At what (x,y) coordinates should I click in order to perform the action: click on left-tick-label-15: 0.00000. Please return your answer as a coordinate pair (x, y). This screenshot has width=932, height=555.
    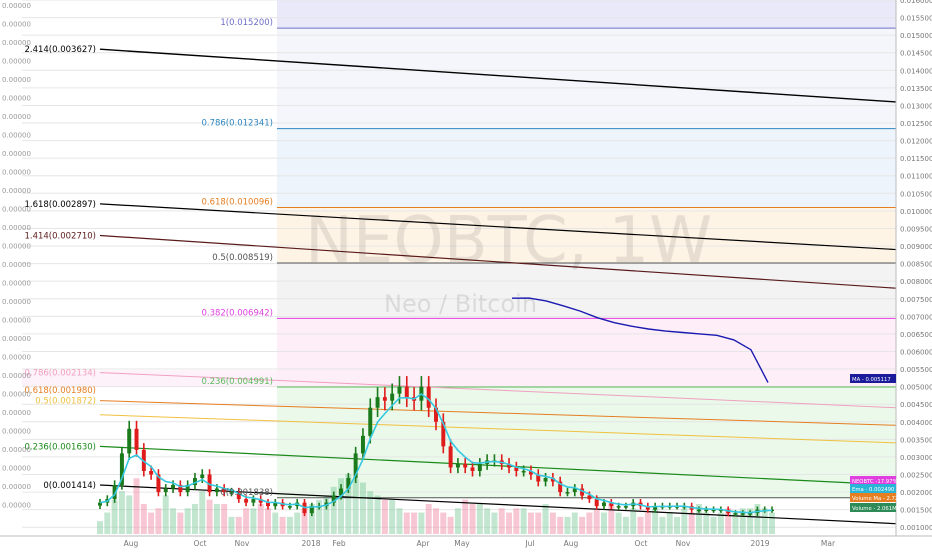
    Looking at the image, I should click on (16, 284).